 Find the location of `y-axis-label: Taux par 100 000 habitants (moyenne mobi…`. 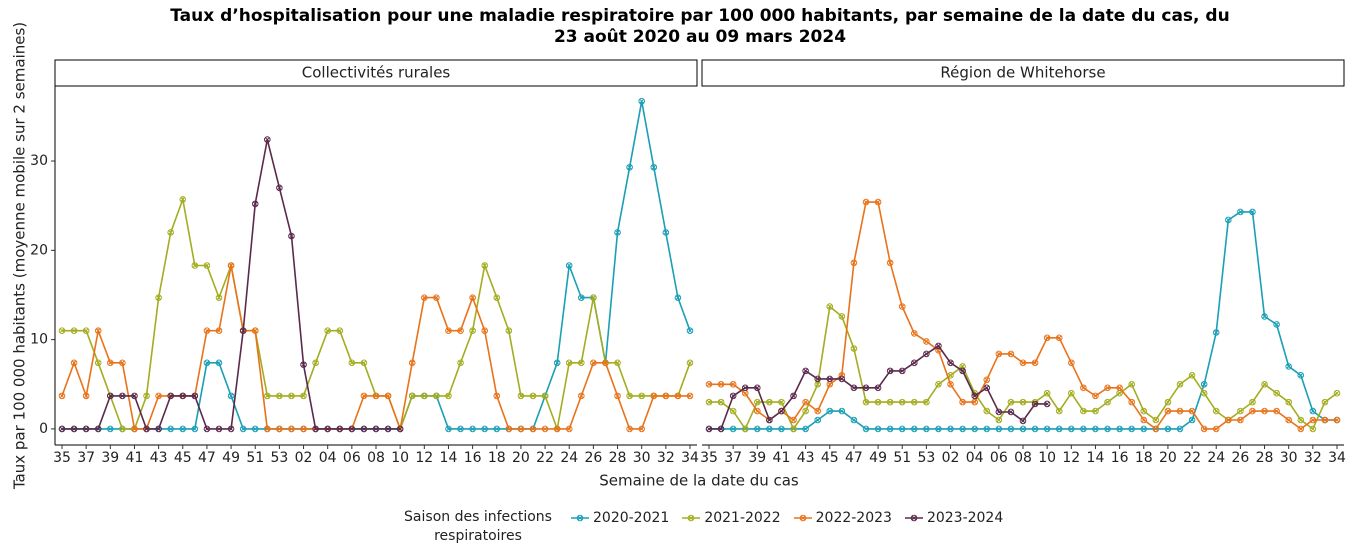

y-axis-label: Taux par 100 000 habitants (moyenne mobi… is located at coordinates (20, 256).